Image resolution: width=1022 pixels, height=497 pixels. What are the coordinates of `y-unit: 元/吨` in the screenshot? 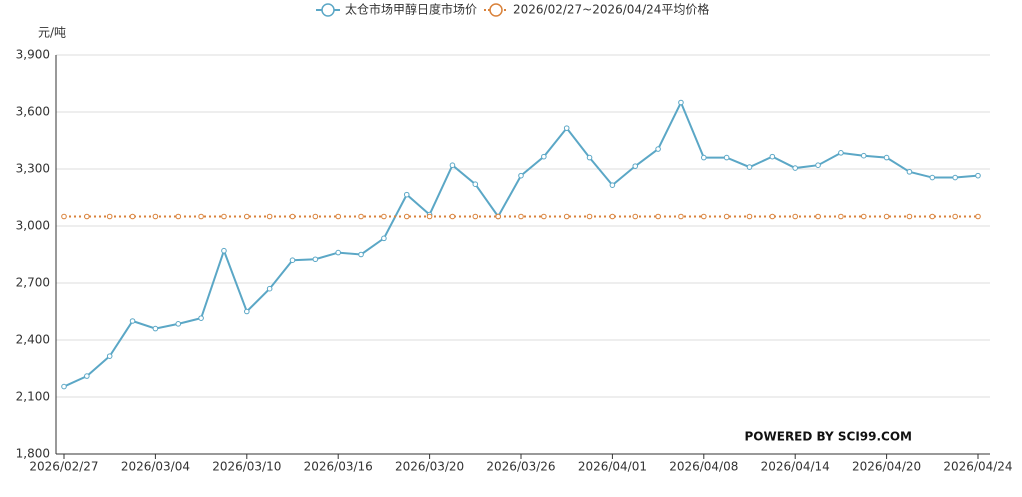 It's located at (52, 33).